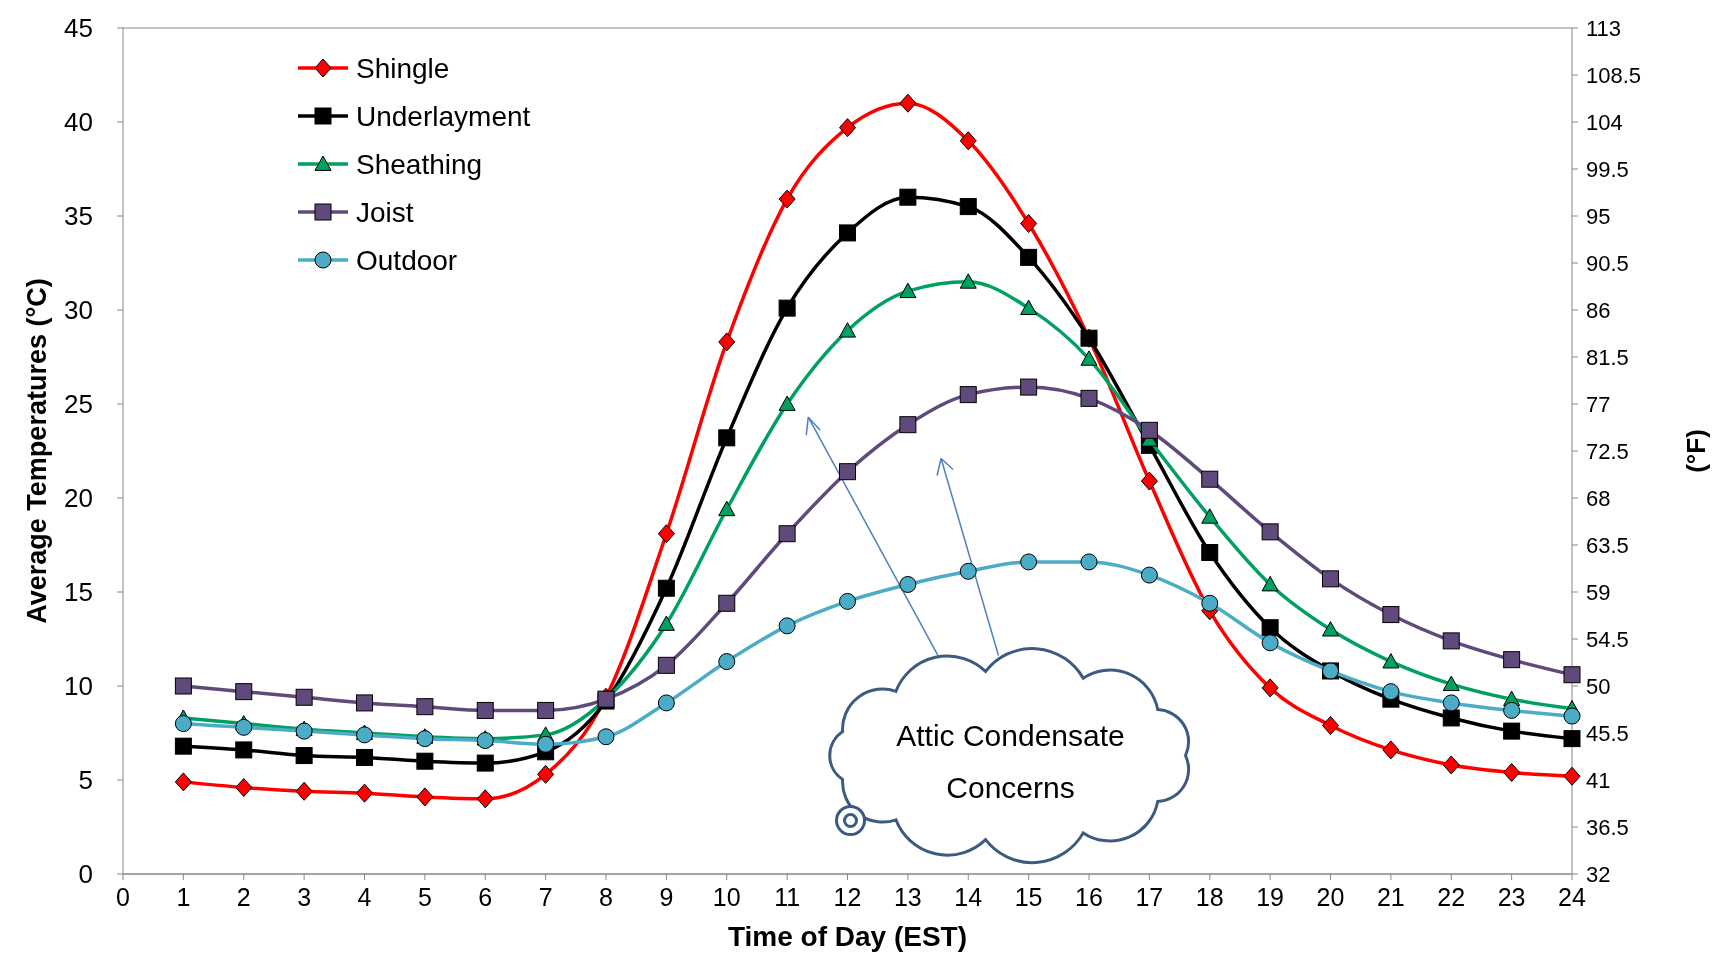 Image resolution: width=1725 pixels, height=964 pixels. Describe the element at coordinates (78, 592) in the screenshot. I see `y-tick-label: 15` at that location.